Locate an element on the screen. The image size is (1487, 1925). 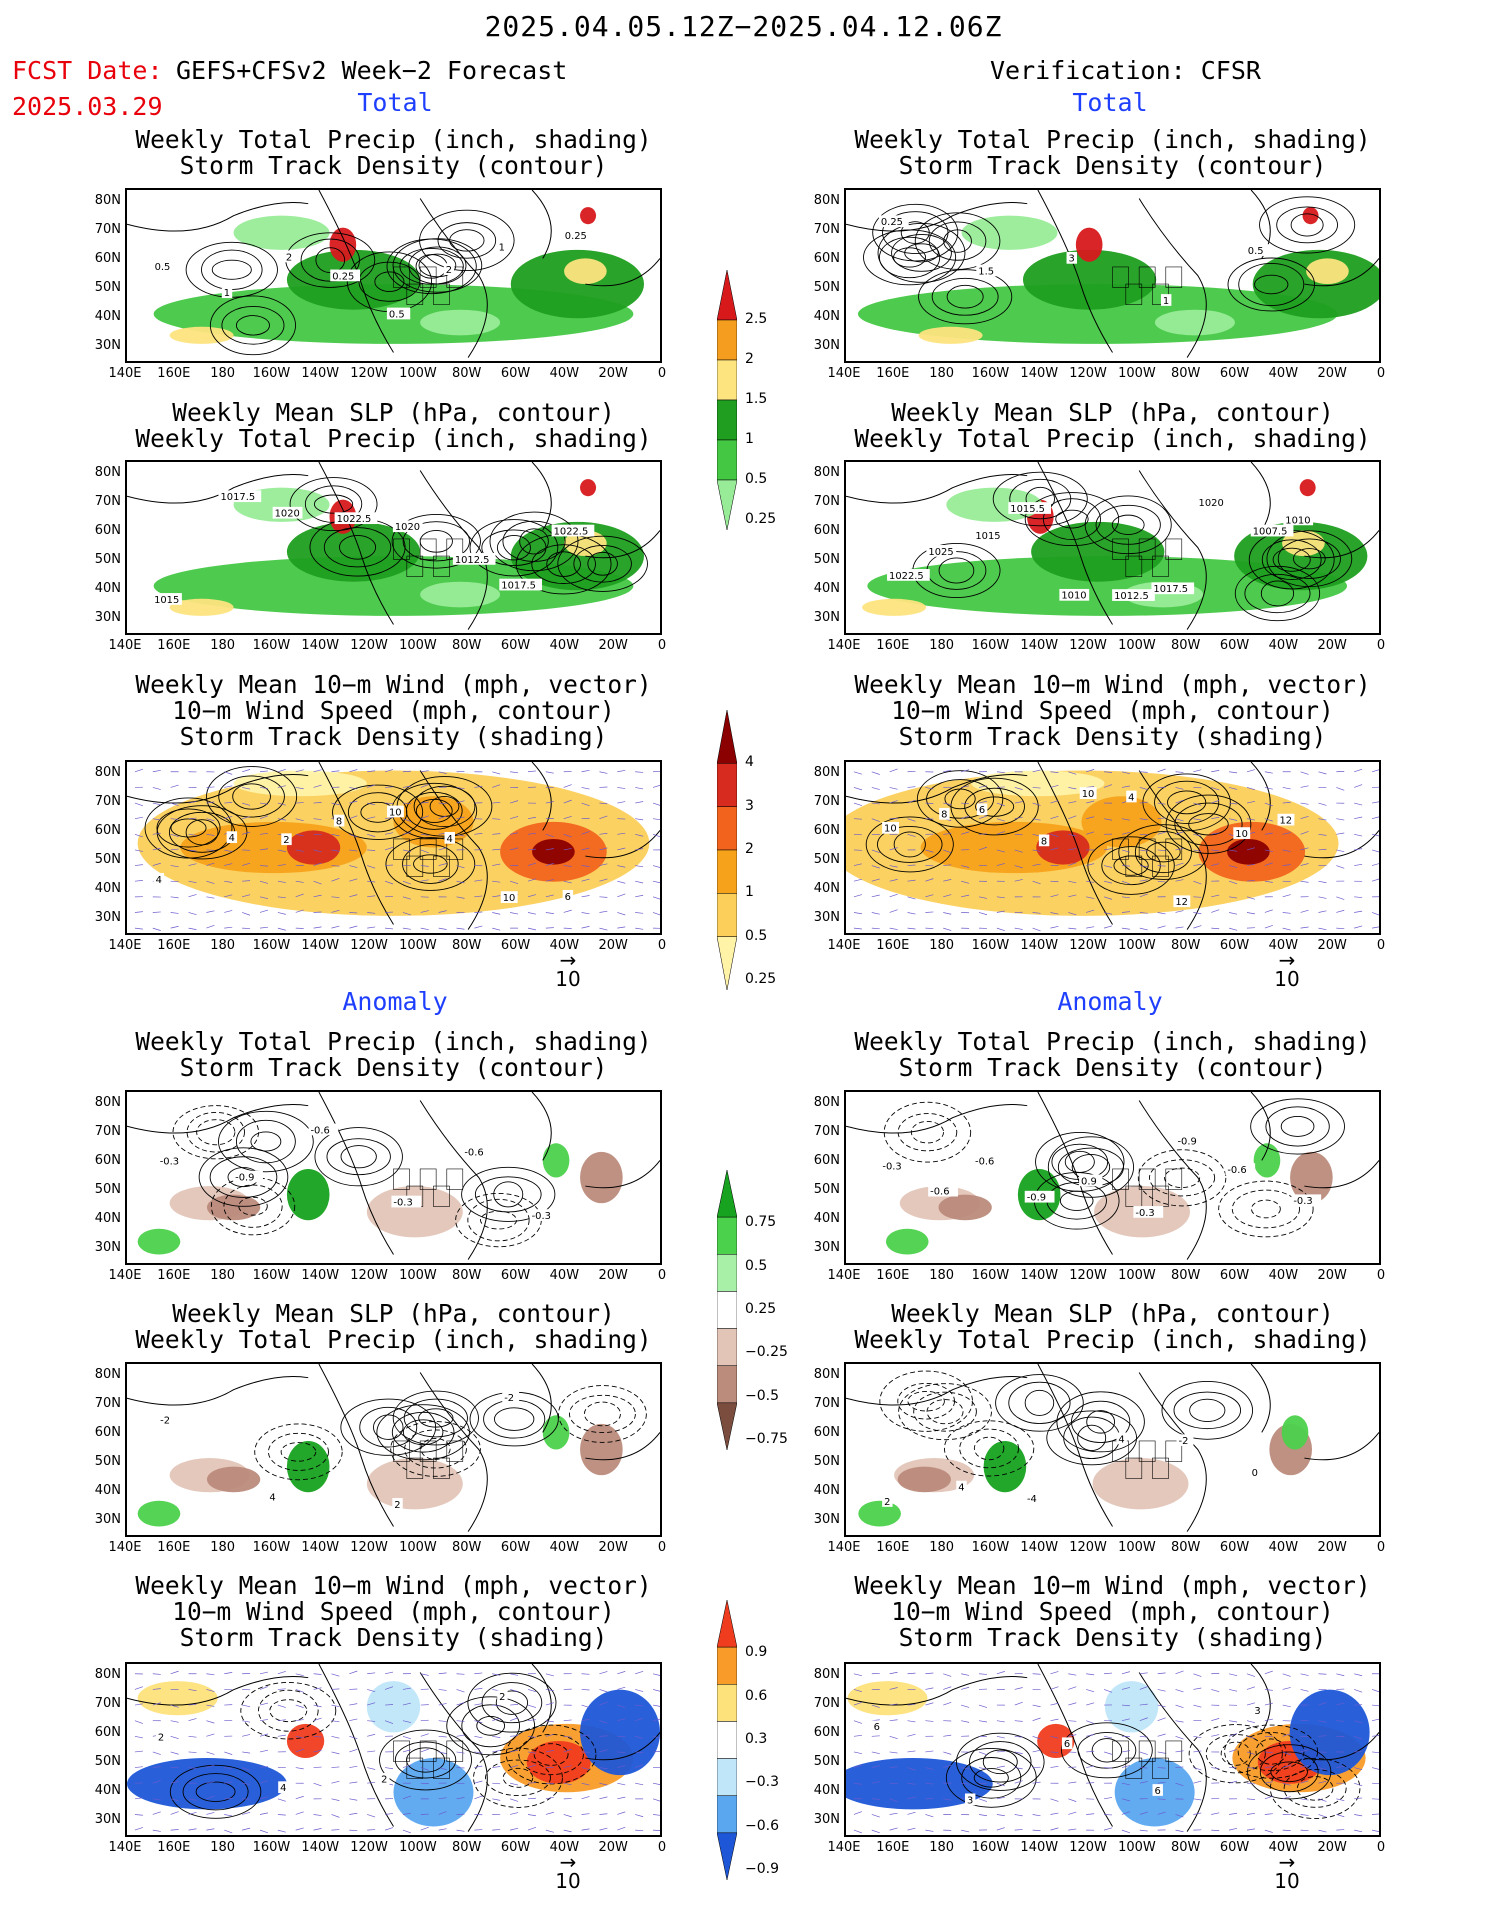
lon-tick-label: 160W is located at coordinates (271, 373).